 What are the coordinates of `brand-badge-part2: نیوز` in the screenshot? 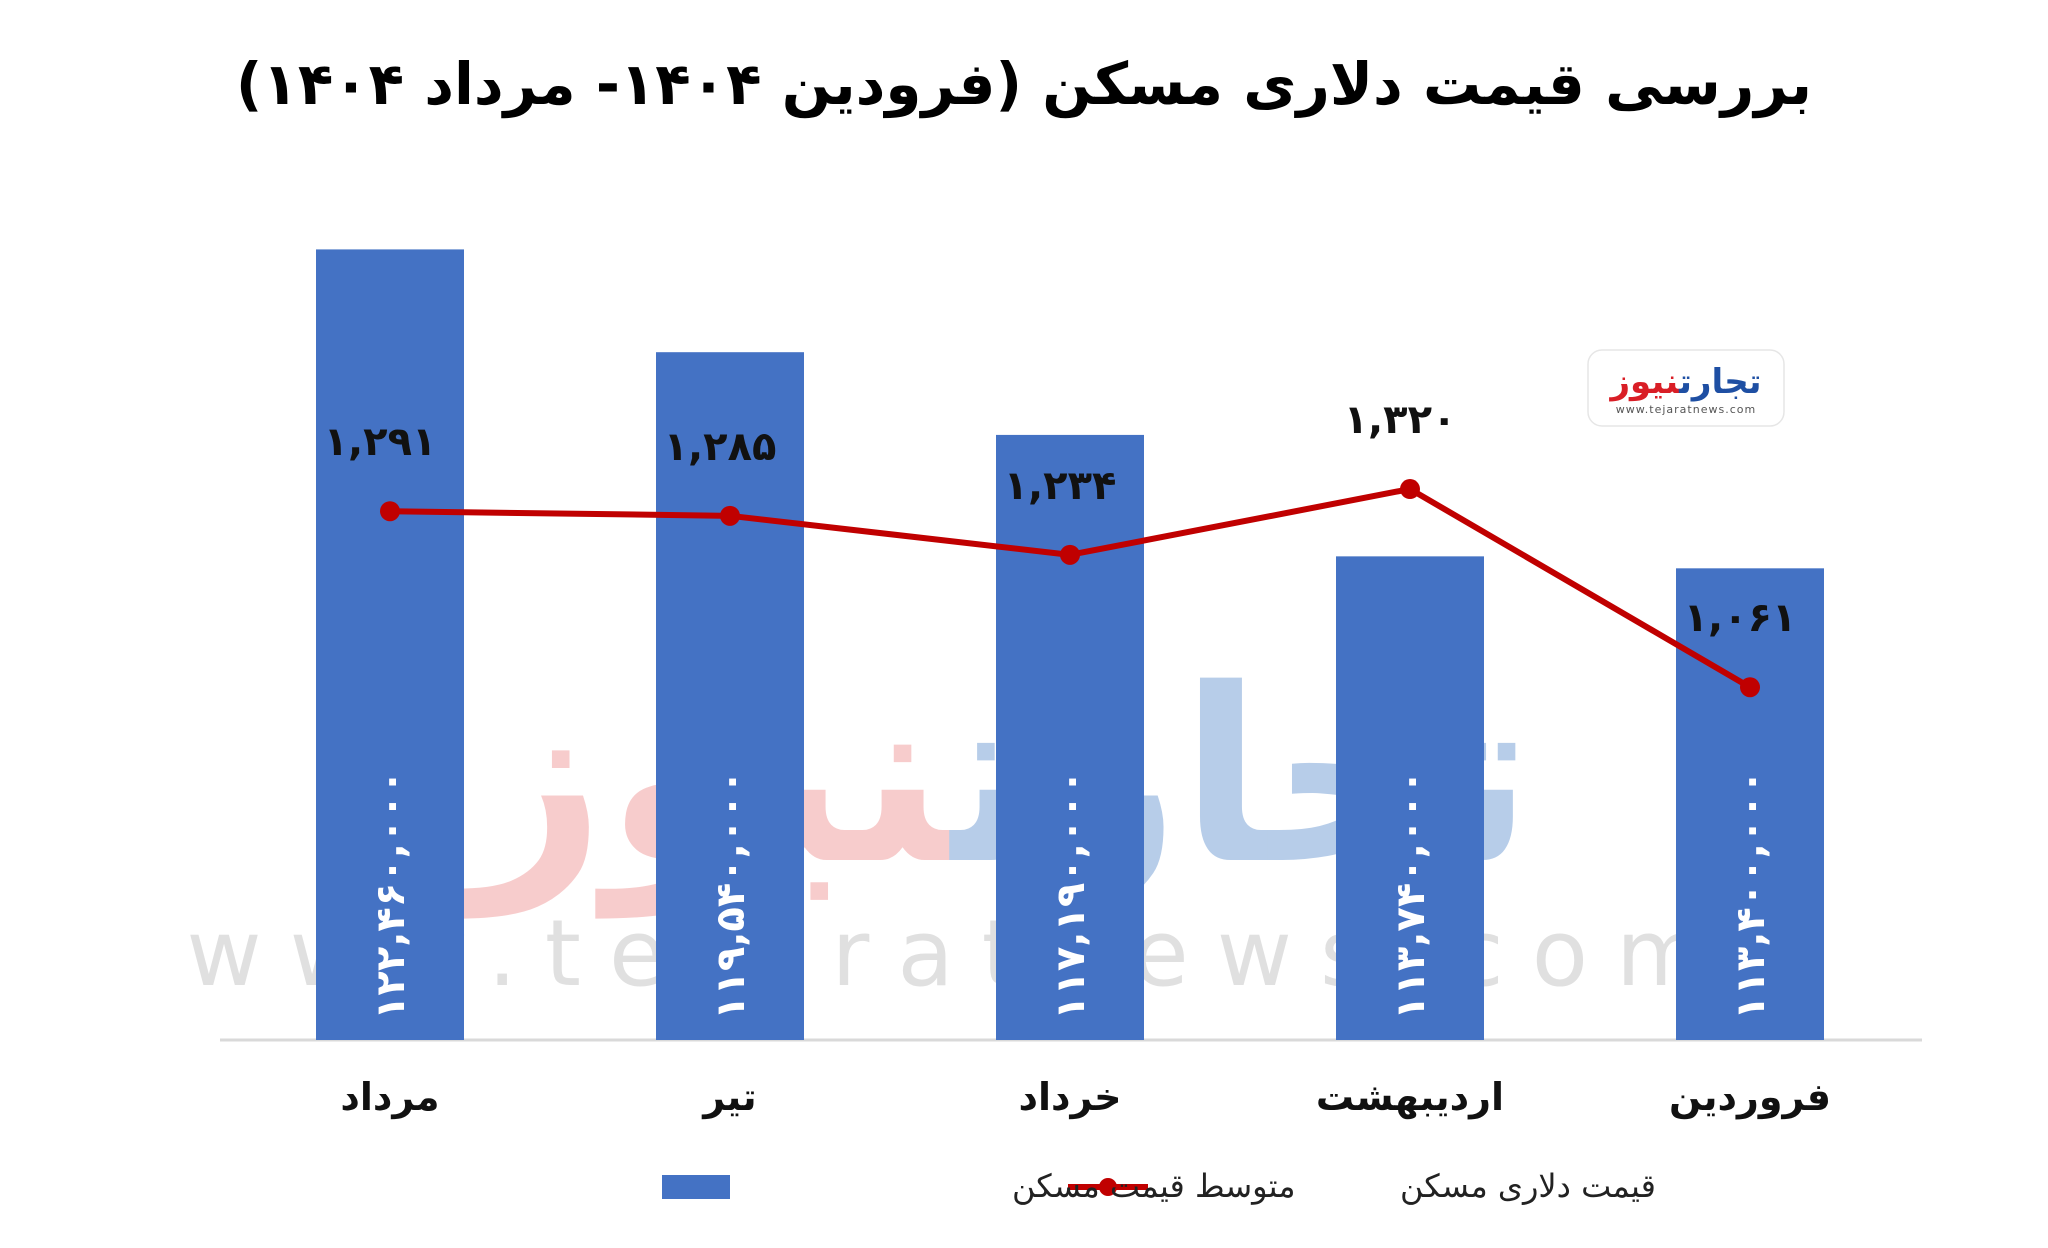 It's located at (1644, 382).